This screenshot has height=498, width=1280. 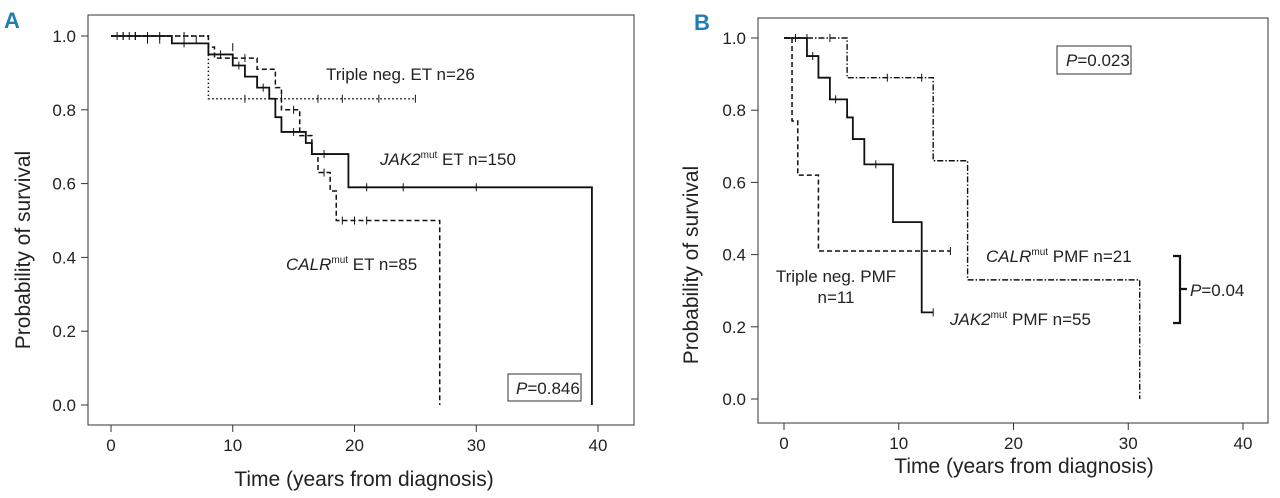 What do you see at coordinates (1020, 319) in the screenshot?
I see `series-label-jak2-pmf: JAK2mut PMF n=55` at bounding box center [1020, 319].